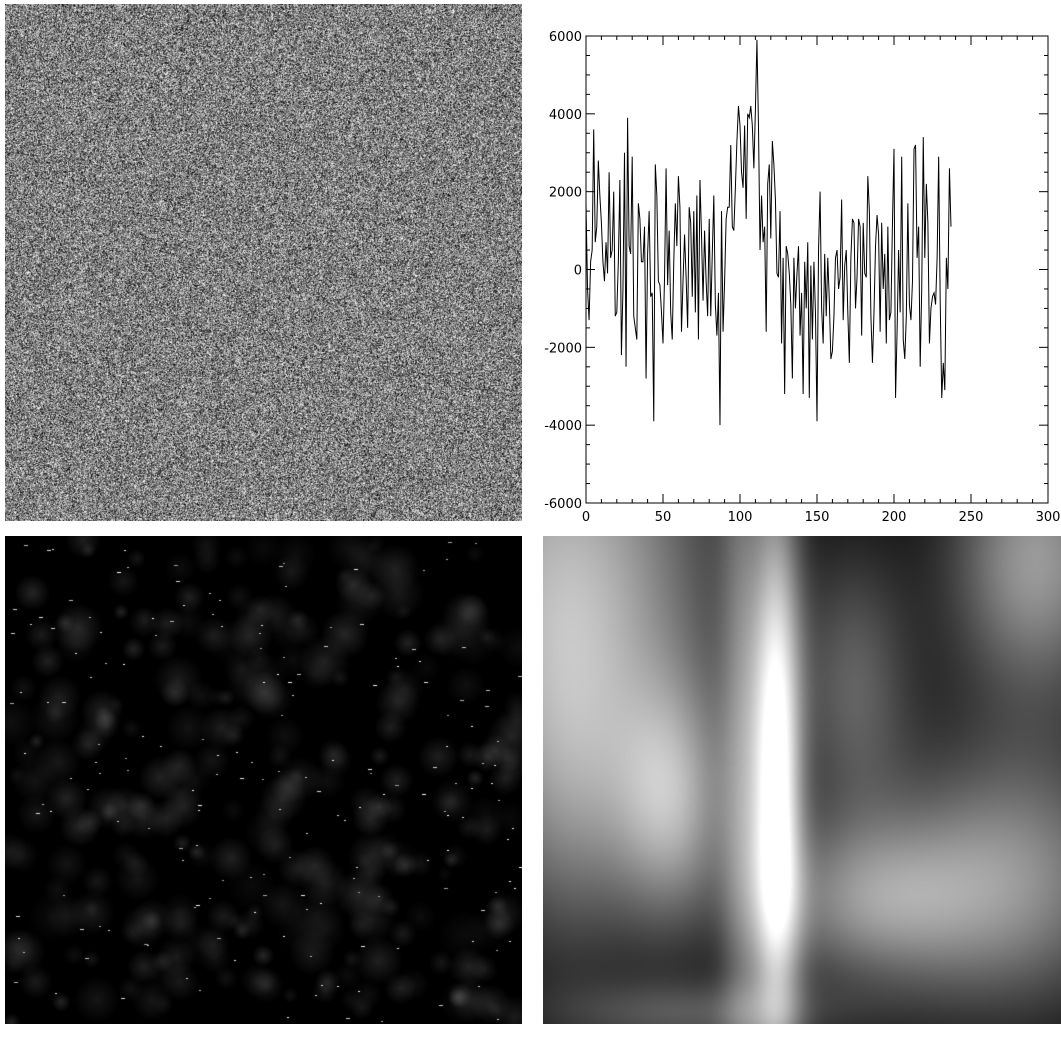 This screenshot has height=1052, width=1061. I want to click on x-tick-label: 300, so click(1048, 517).